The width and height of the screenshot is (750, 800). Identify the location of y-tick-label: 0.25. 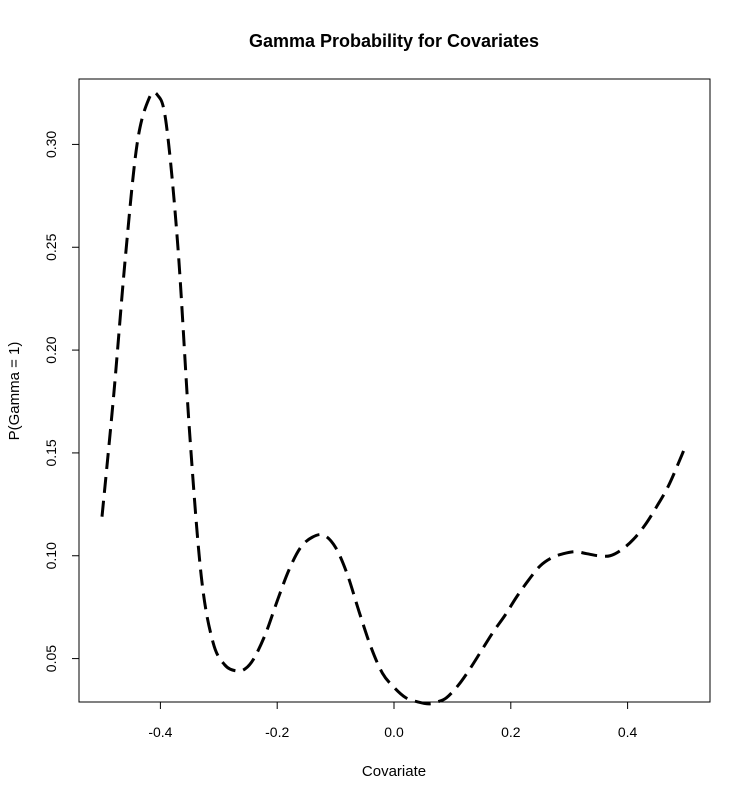
(51, 246).